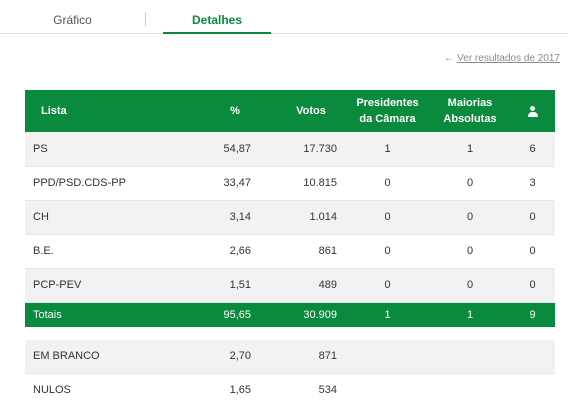 This screenshot has height=401, width=568. What do you see at coordinates (532, 183) in the screenshot?
I see `cell-mandatos: 3` at bounding box center [532, 183].